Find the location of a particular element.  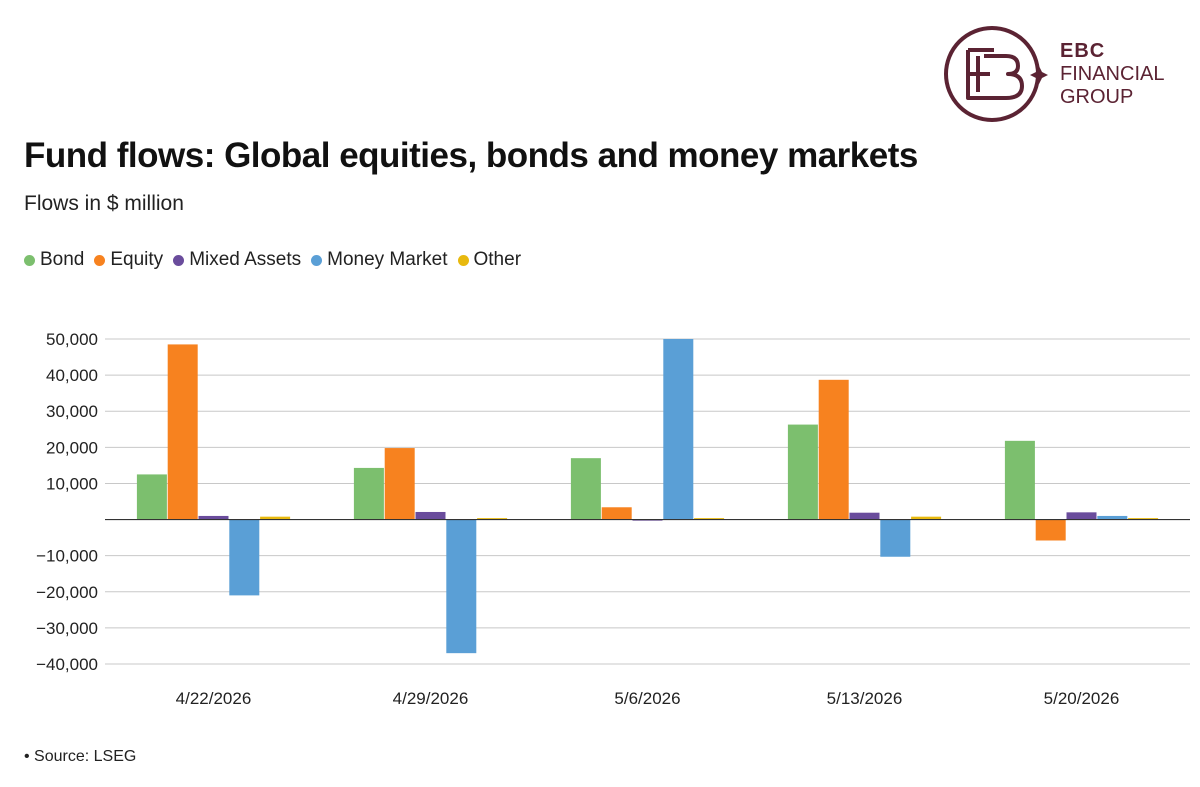

x-tick-label: 4/29/2026 is located at coordinates (431, 698).